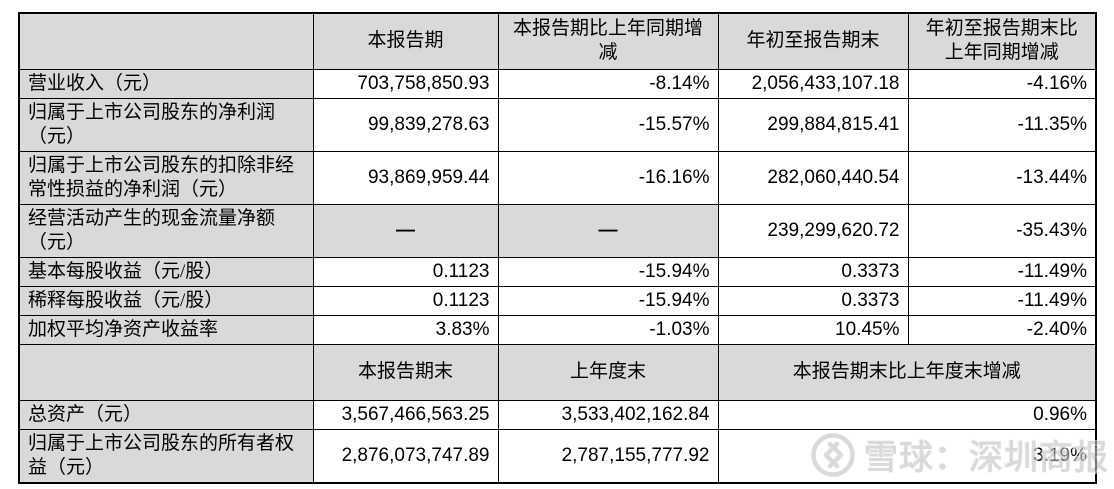 The width and height of the screenshot is (1114, 489). I want to click on table-row-weighted-roe: 加权平均净资产收益率 3.83% -1.03% 10.45% -2.40%, so click(557, 329).